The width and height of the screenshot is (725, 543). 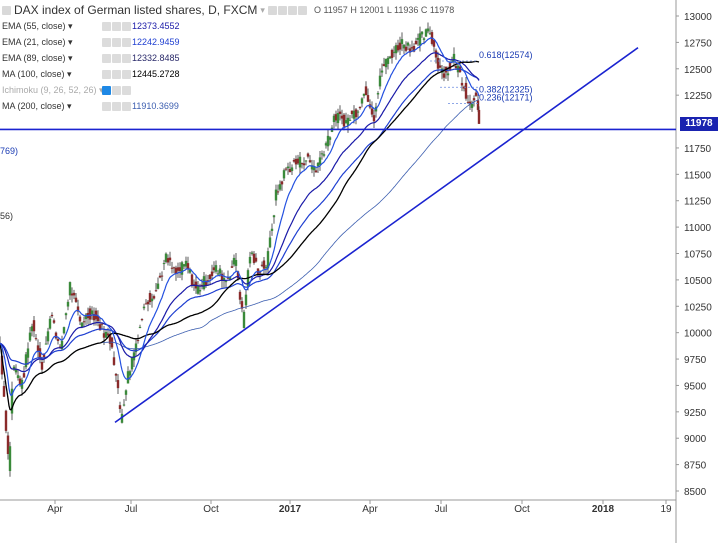 What do you see at coordinates (698, 43) in the screenshot?
I see `y-tick-label: 12750` at bounding box center [698, 43].